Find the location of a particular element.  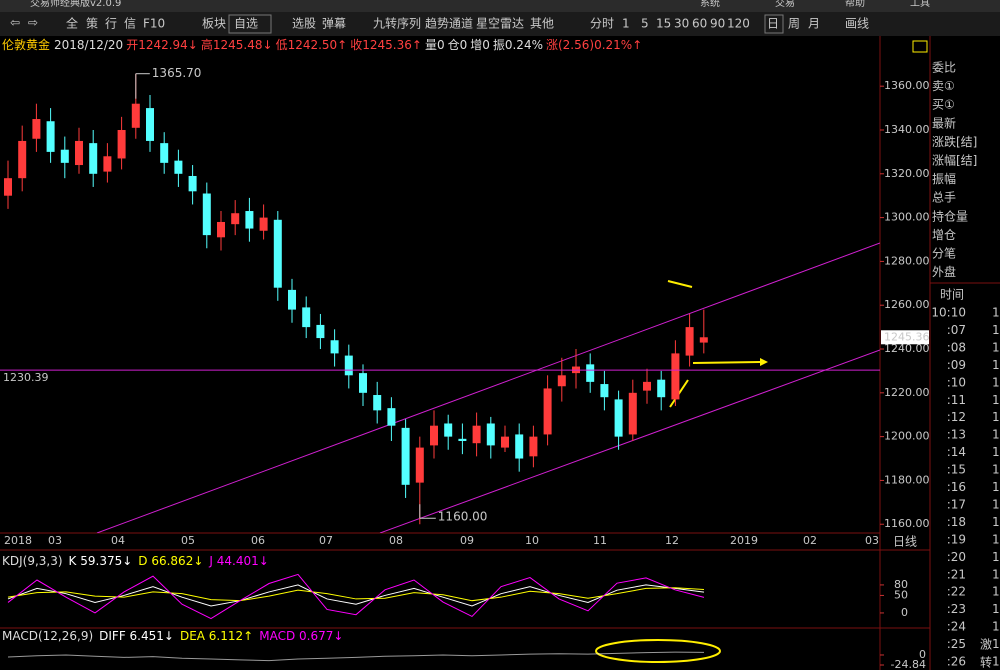

menu-item: 帮助 is located at coordinates (855, 4).